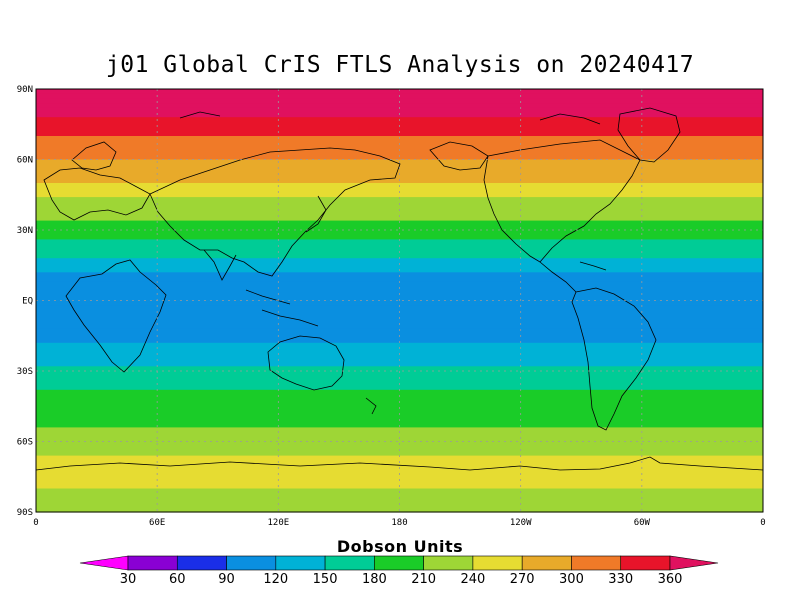  Describe the element at coordinates (177, 579) in the screenshot. I see `colorbar-tick-label: 60` at that location.